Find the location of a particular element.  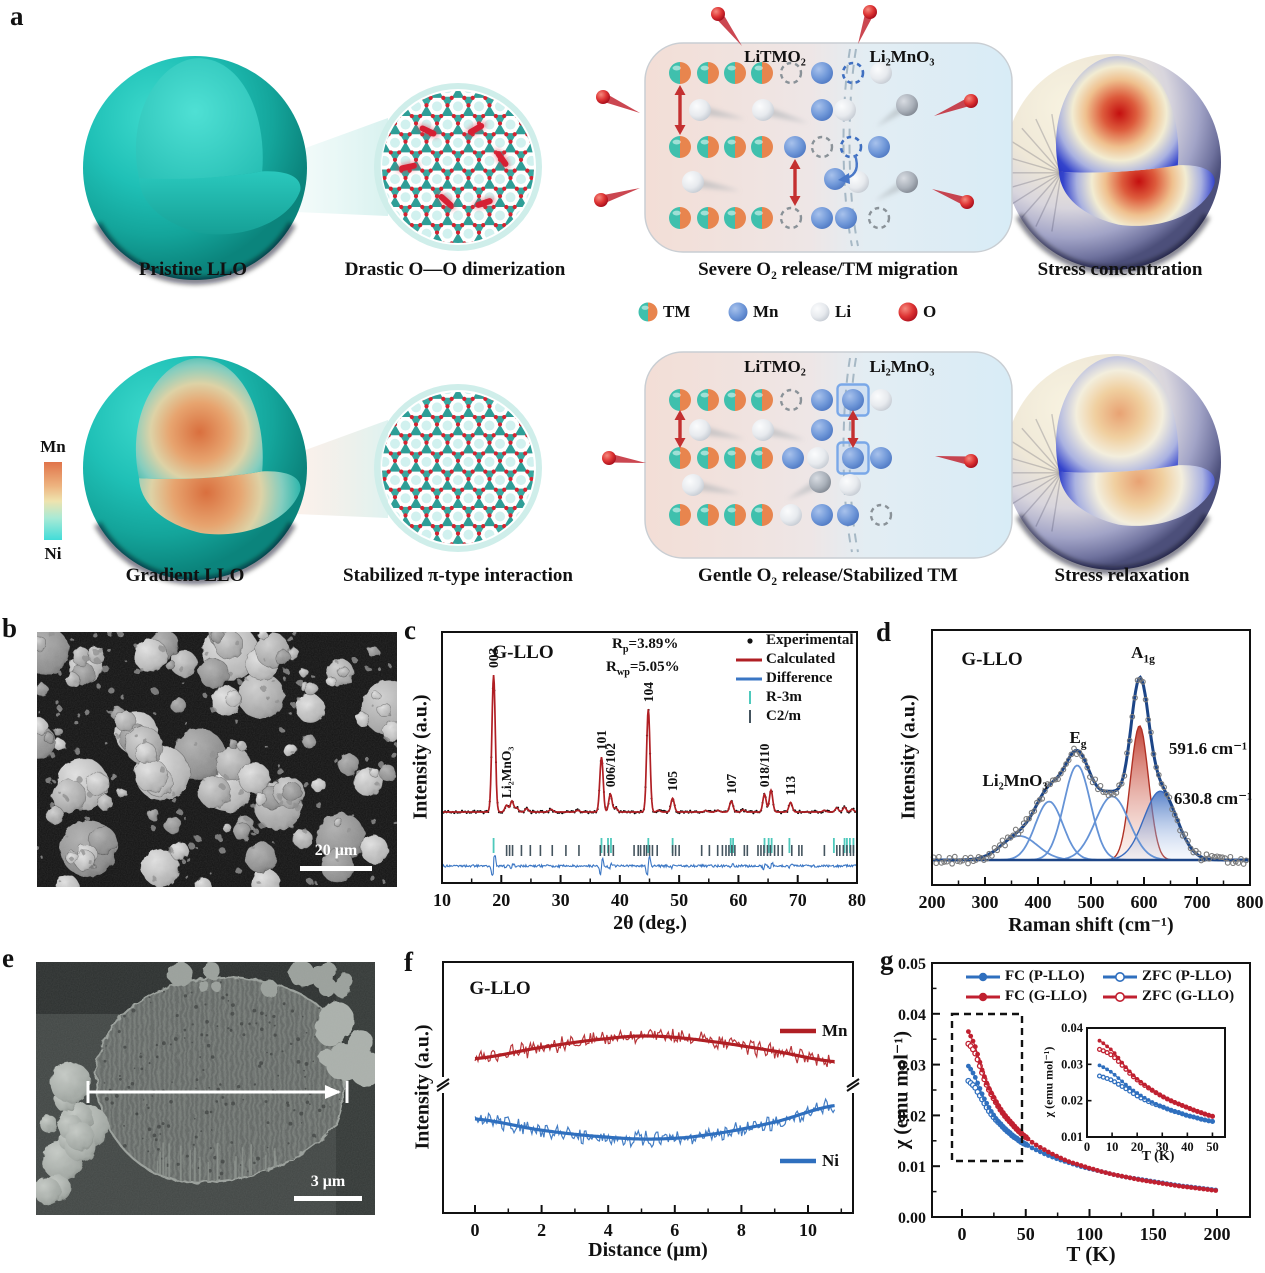

svg-text: 2 is located at coordinates (541, 1230).